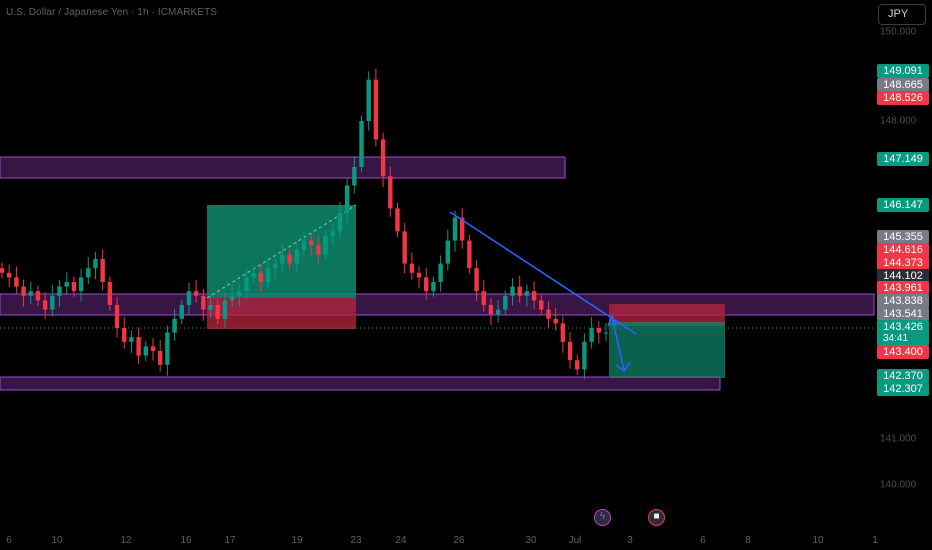 Image resolution: width=932 pixels, height=550 pixels. What do you see at coordinates (875, 540) in the screenshot?
I see `time-label: 1` at bounding box center [875, 540].